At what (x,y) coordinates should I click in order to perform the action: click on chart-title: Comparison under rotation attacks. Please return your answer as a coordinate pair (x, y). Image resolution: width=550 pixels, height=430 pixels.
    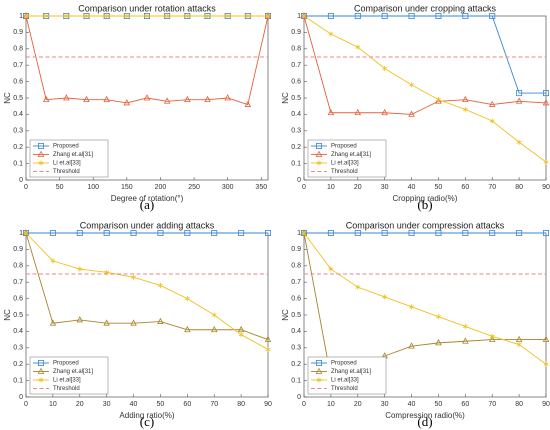
    Looking at the image, I should click on (147, 8).